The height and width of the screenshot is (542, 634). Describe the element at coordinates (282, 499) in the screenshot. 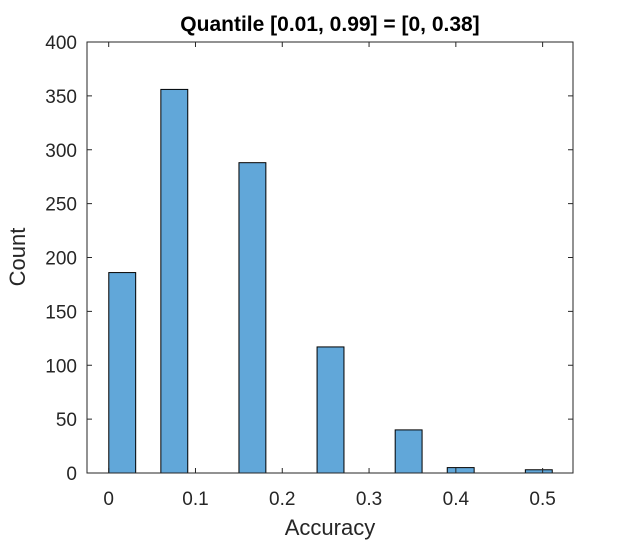

I see `x-tick-label: 0.2` at that location.